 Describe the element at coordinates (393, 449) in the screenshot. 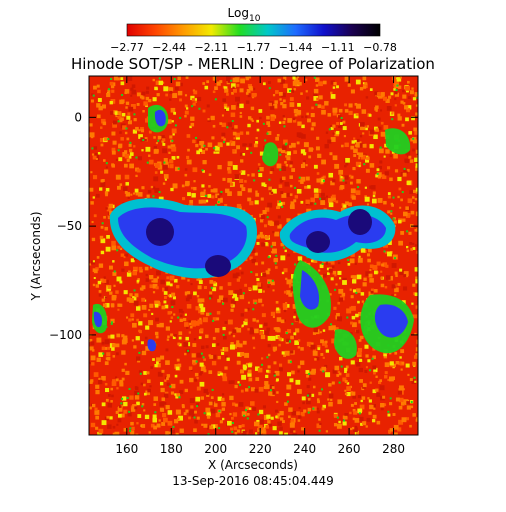

I see `x-tick-label: 280` at that location.